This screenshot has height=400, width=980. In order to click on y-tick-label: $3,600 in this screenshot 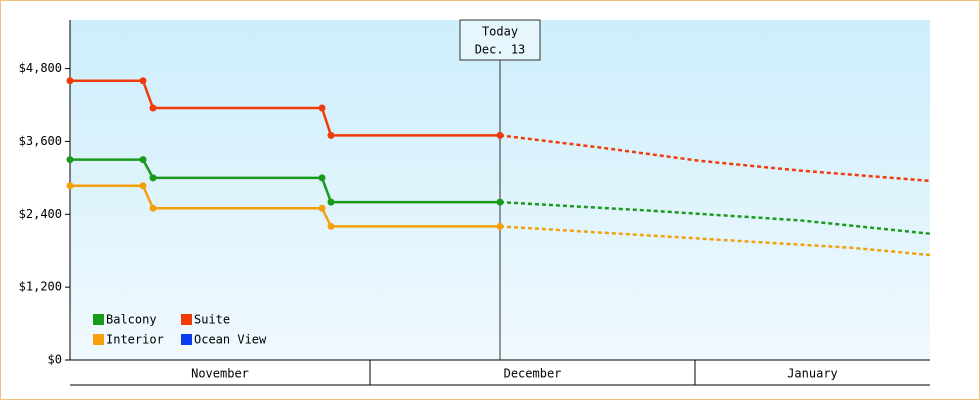, I will do `click(40, 141)`.